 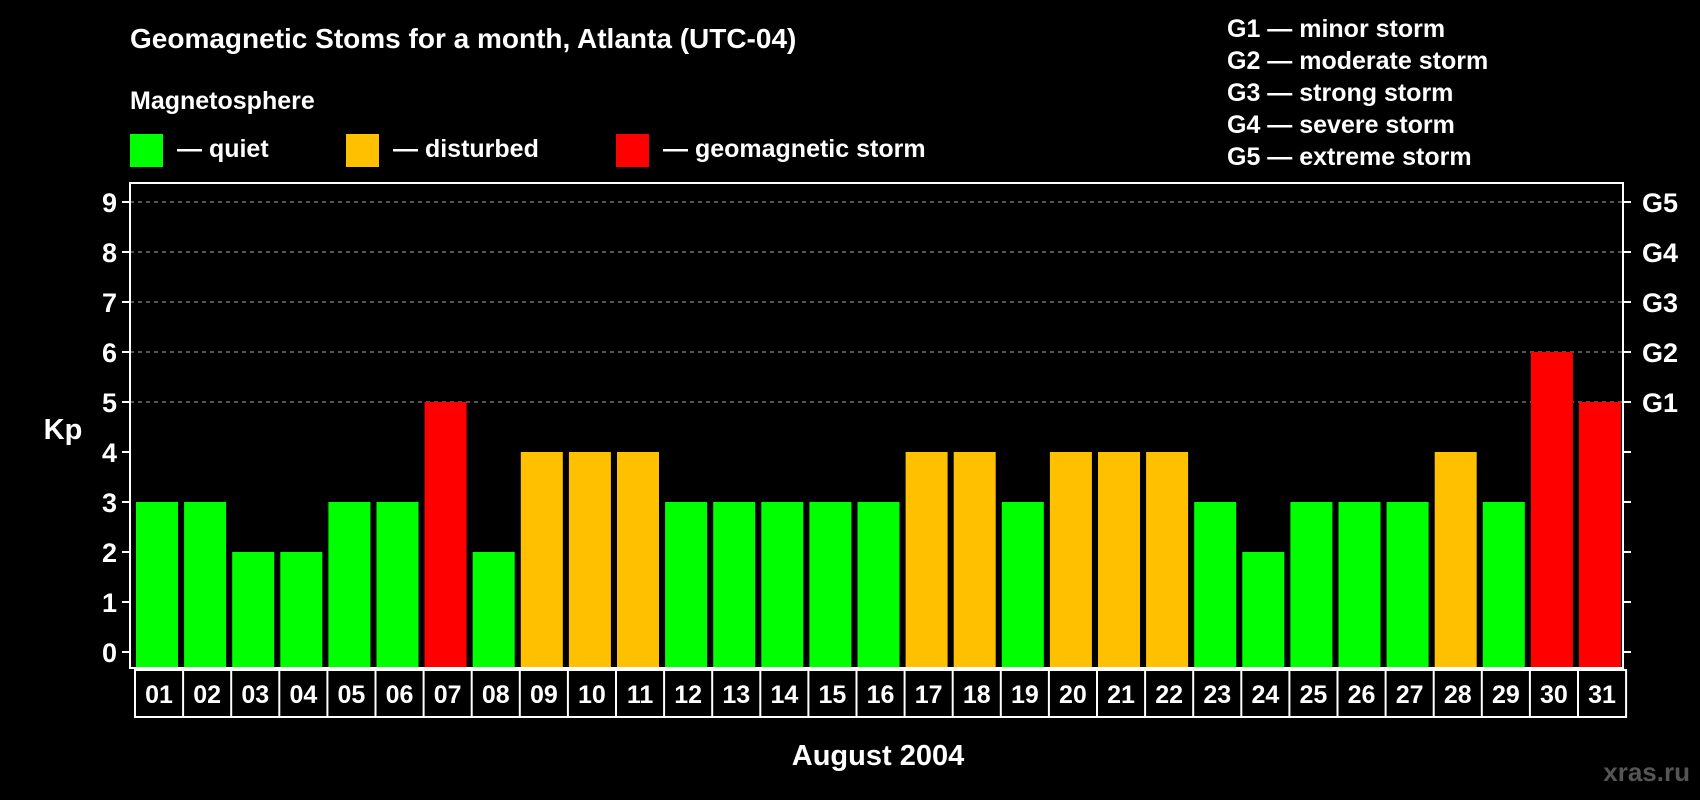 I want to click on x-tick-label: 21, so click(x=1121, y=695).